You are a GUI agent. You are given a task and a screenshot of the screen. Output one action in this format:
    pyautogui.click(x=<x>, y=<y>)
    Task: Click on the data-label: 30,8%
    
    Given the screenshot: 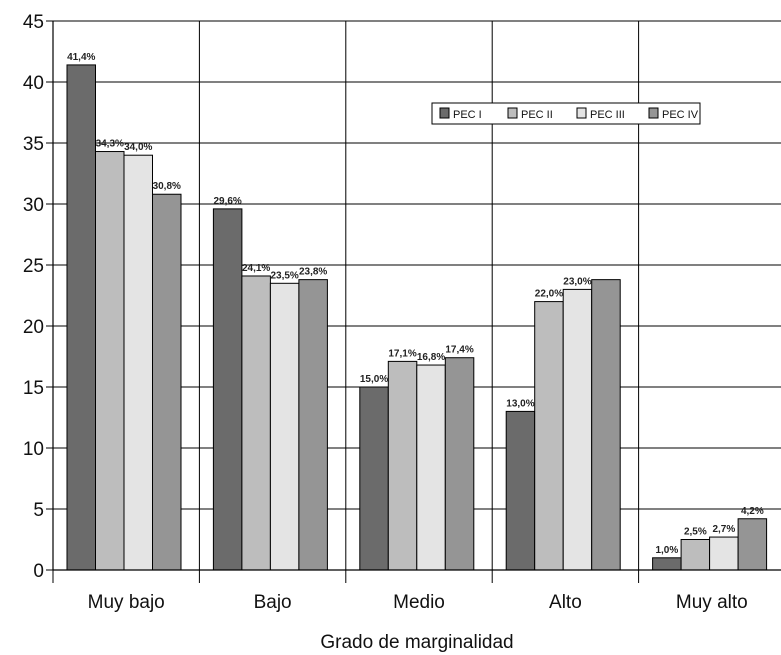 What is the action you would take?
    pyautogui.click(x=167, y=186)
    